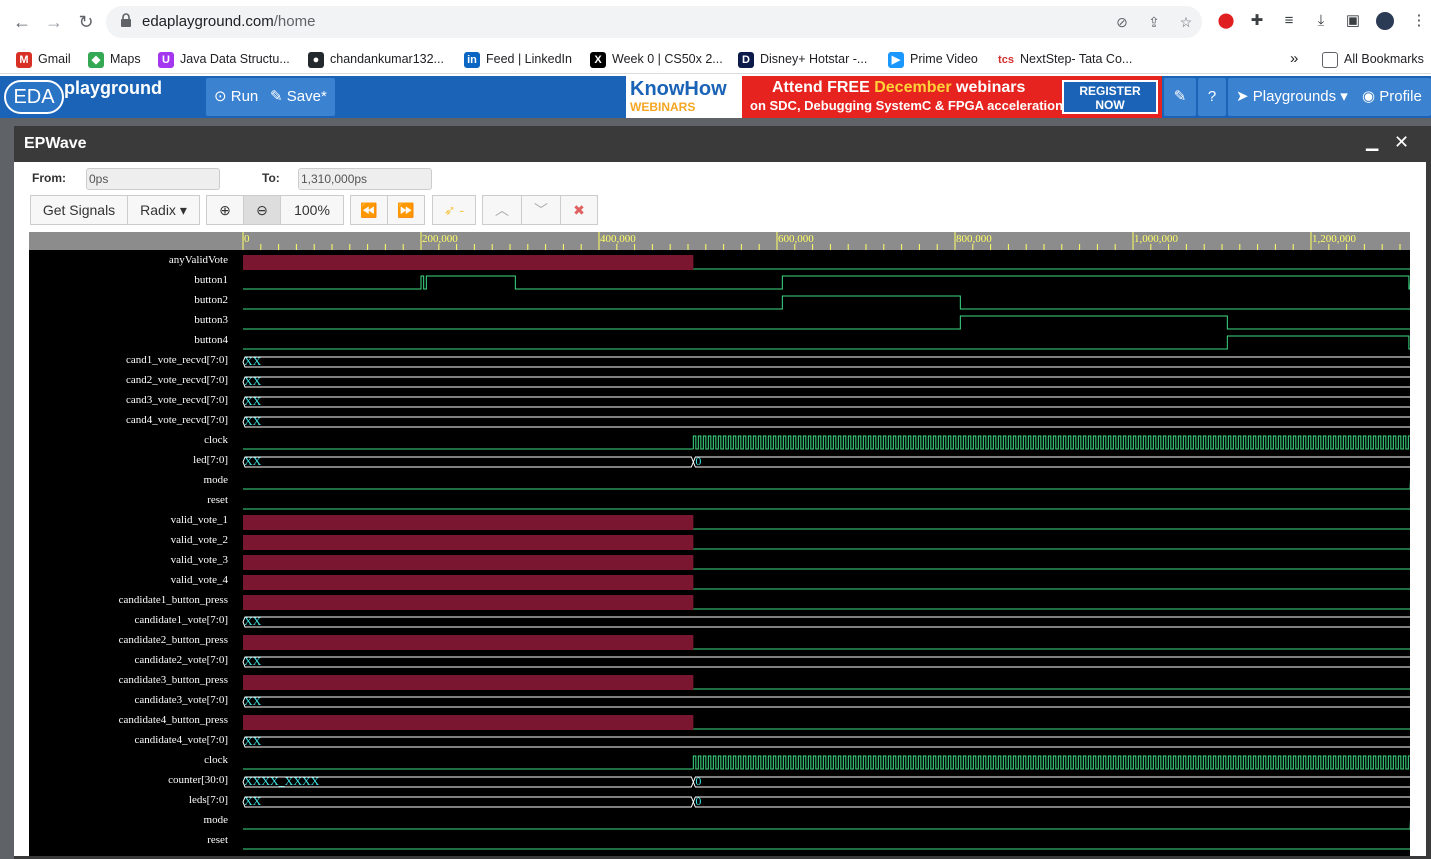  I want to click on back-icon: ←, so click(22, 22).